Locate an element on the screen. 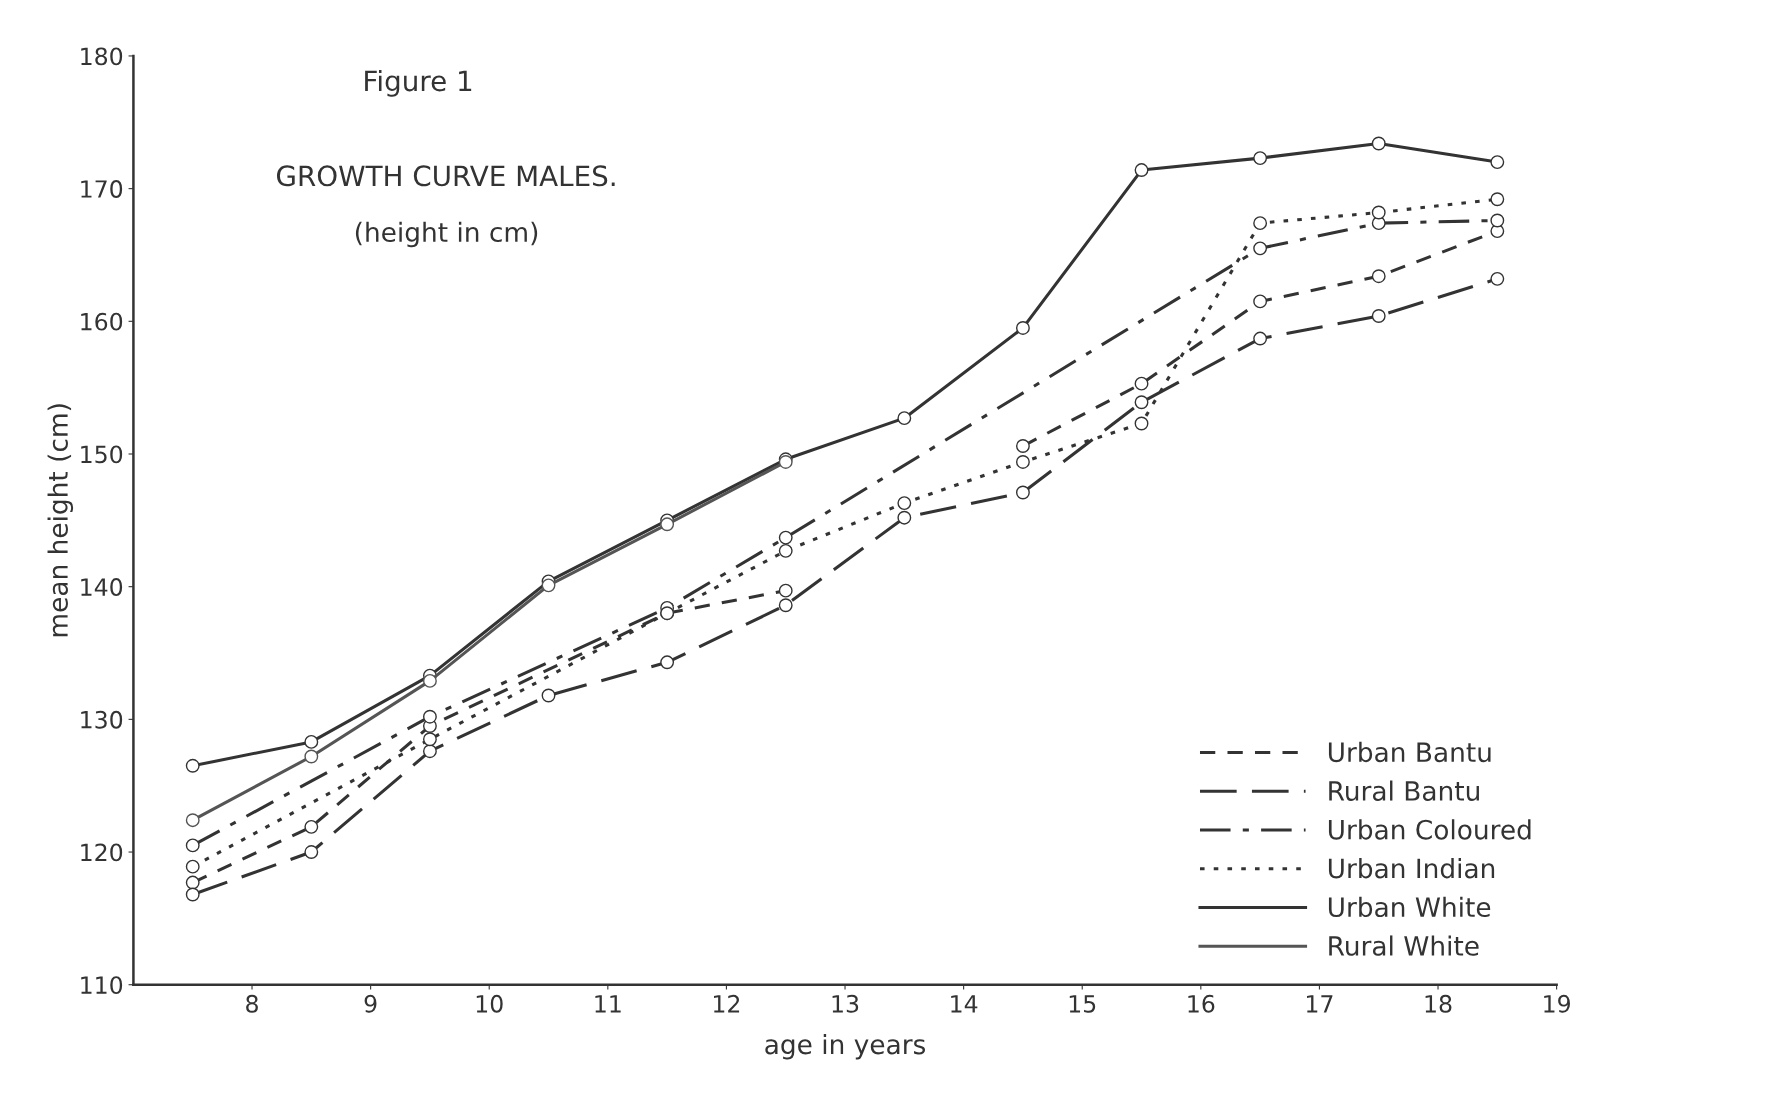 Image resolution: width=1779 pixels, height=1119 pixels. x-tick-label: 8 is located at coordinates (252, 1003).